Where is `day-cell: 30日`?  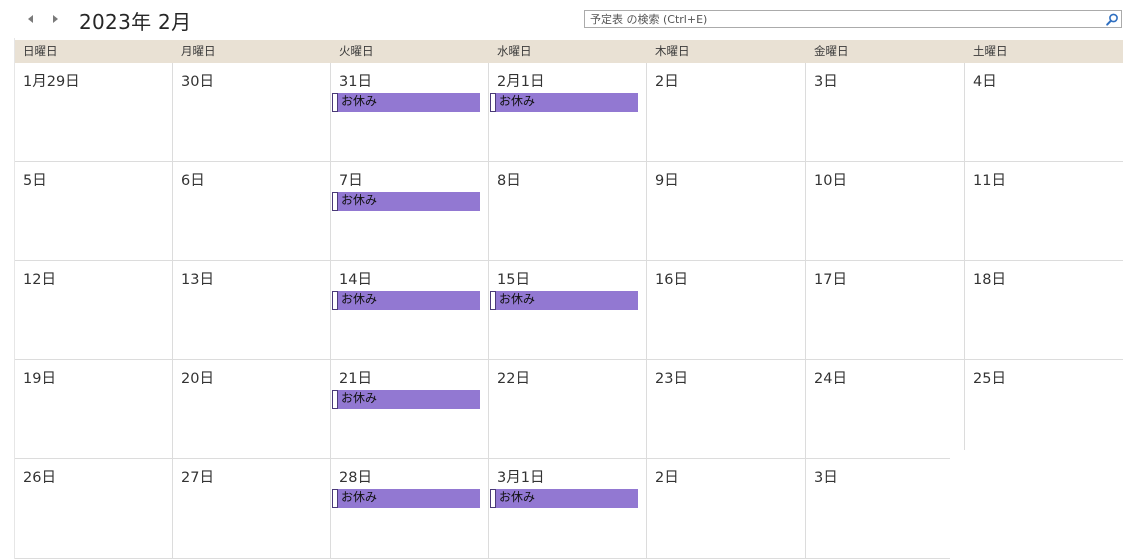 day-cell: 30日 is located at coordinates (252, 112).